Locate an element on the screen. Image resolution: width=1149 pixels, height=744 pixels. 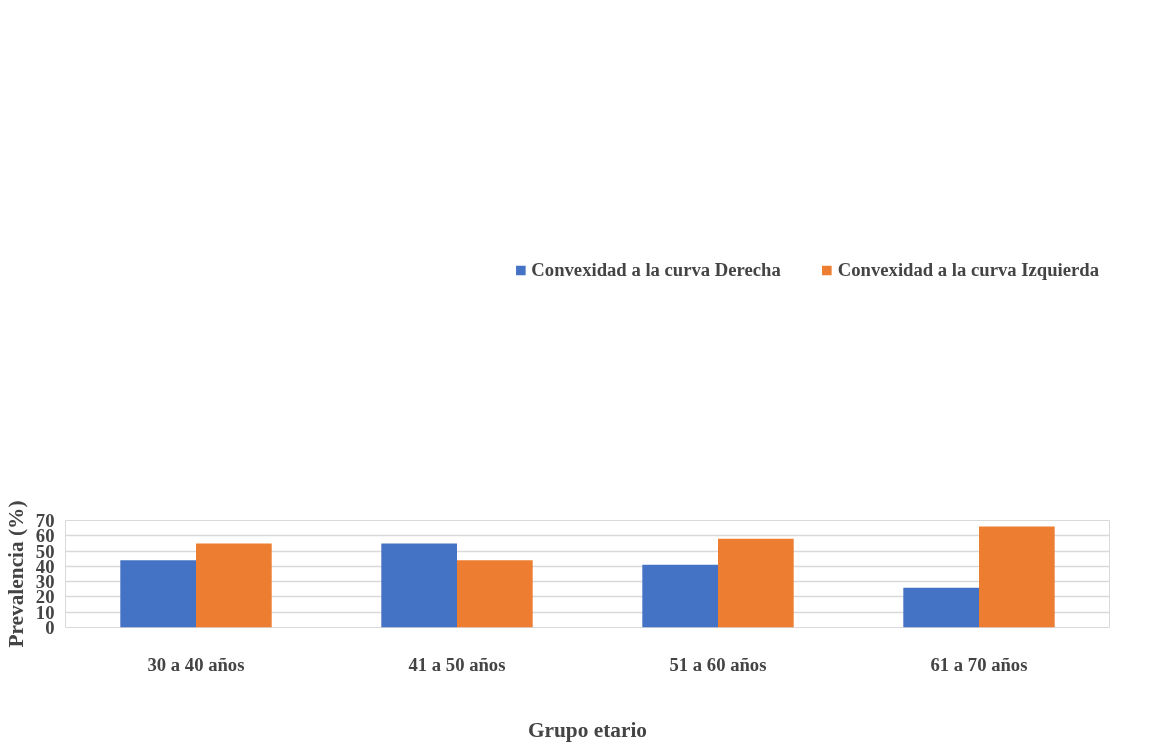
x-tick-label: 30 a 40 años is located at coordinates (196, 664).